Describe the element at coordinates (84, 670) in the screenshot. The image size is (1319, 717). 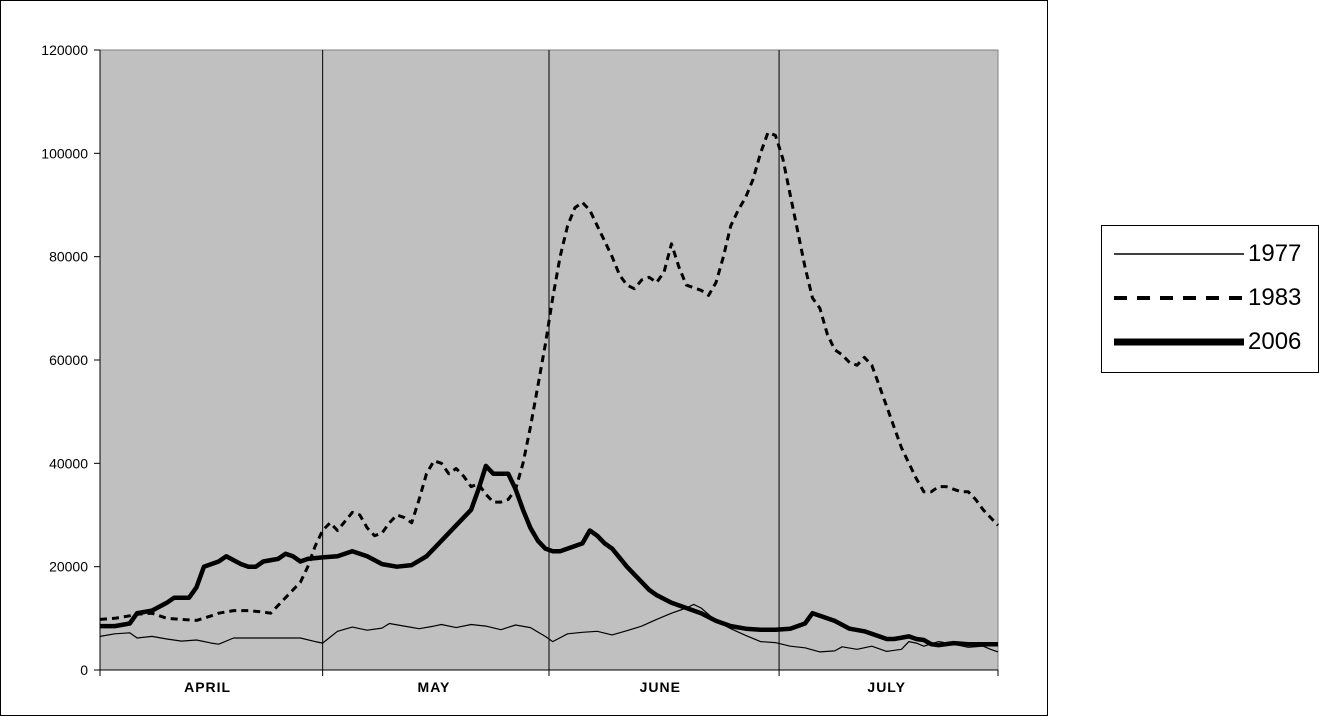
I see `y-tick-label-0: 0` at that location.